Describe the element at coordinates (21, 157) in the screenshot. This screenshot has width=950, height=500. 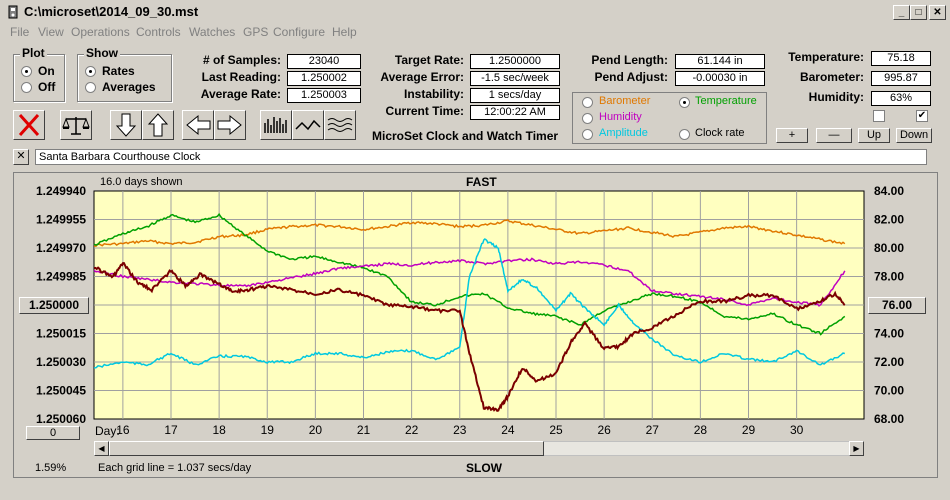
I see `clear-clock-button: ✕` at that location.